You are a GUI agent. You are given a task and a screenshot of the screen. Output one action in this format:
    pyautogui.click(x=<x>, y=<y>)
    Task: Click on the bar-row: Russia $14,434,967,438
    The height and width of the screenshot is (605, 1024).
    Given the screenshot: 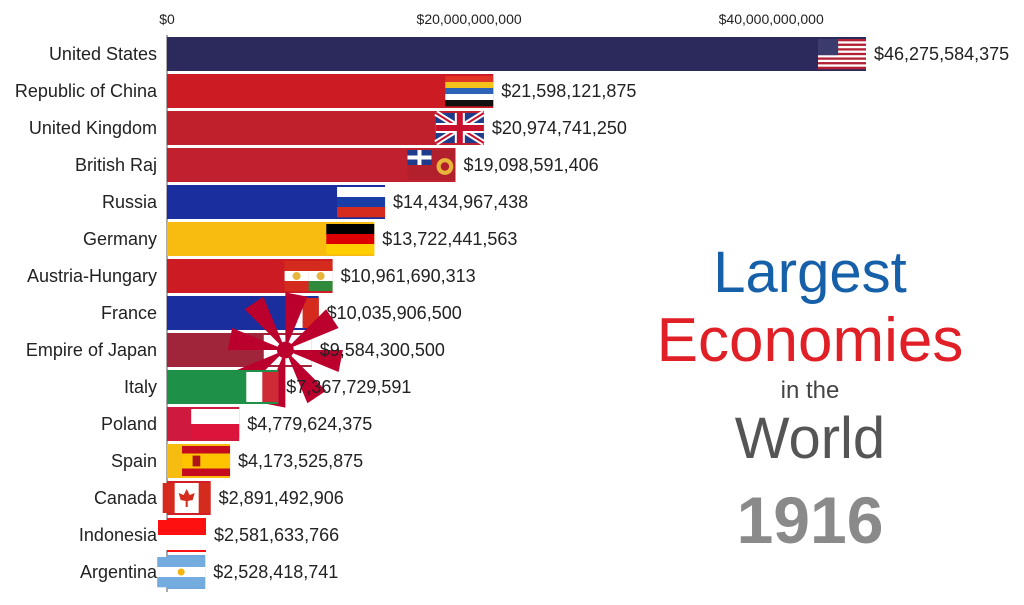 What is the action you would take?
    pyautogui.click(x=315, y=202)
    